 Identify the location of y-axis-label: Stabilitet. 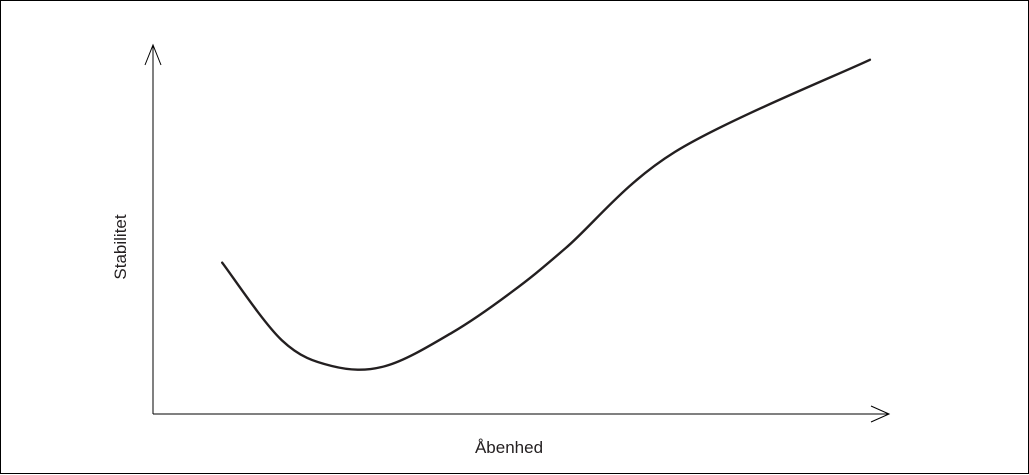
(120, 246).